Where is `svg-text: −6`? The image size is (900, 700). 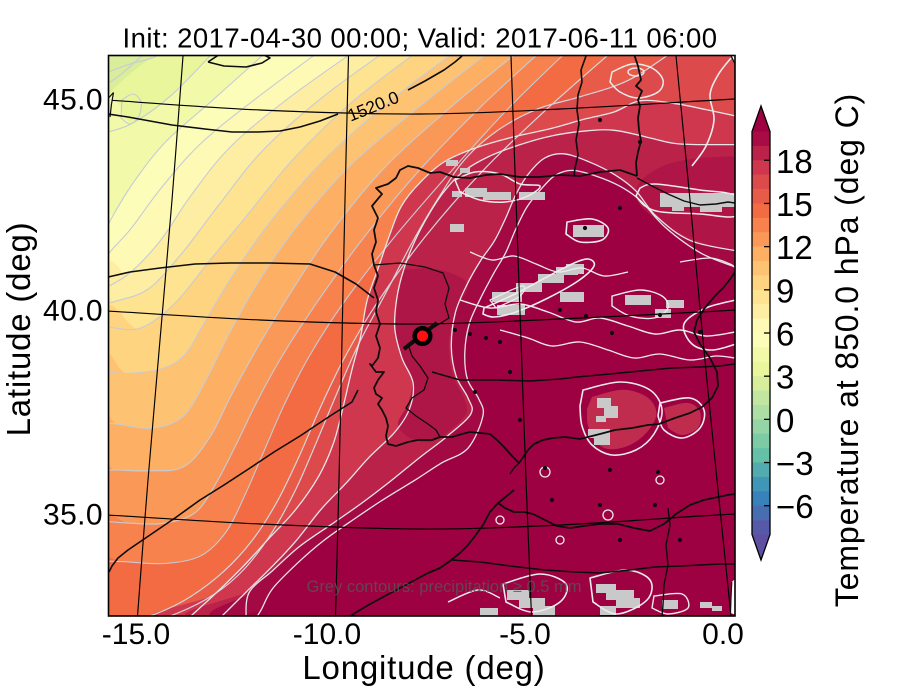
svg-text: −6 is located at coordinates (795, 506).